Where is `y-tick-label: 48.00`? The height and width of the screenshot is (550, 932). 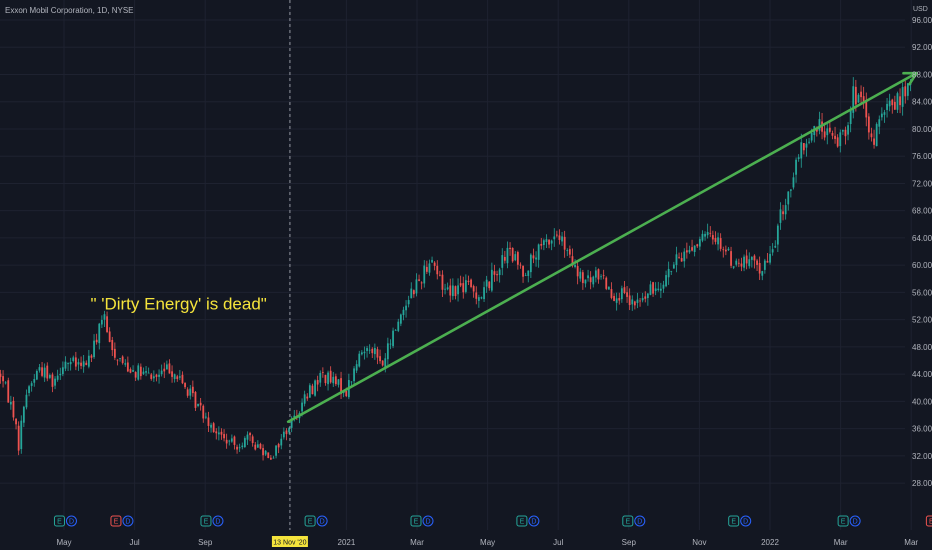 y-tick-label: 48.00 is located at coordinates (922, 347).